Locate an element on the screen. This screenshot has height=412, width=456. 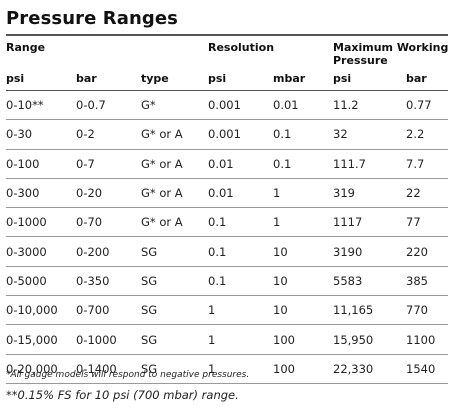
cell-range-bar: 0-2 is located at coordinates (108, 134).